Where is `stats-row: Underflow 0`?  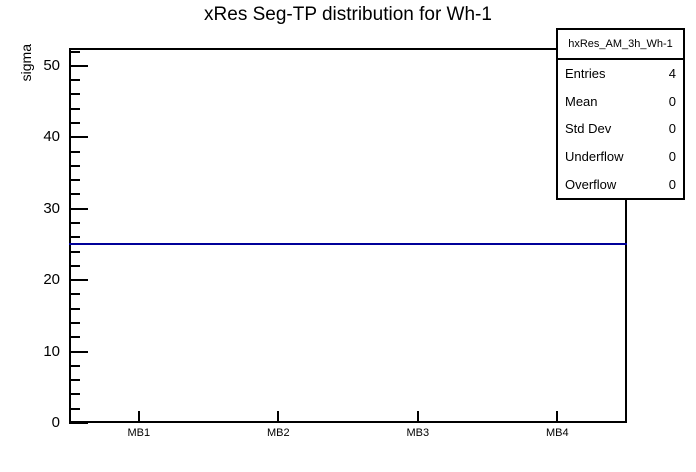 stats-row: Underflow 0 is located at coordinates (620, 157).